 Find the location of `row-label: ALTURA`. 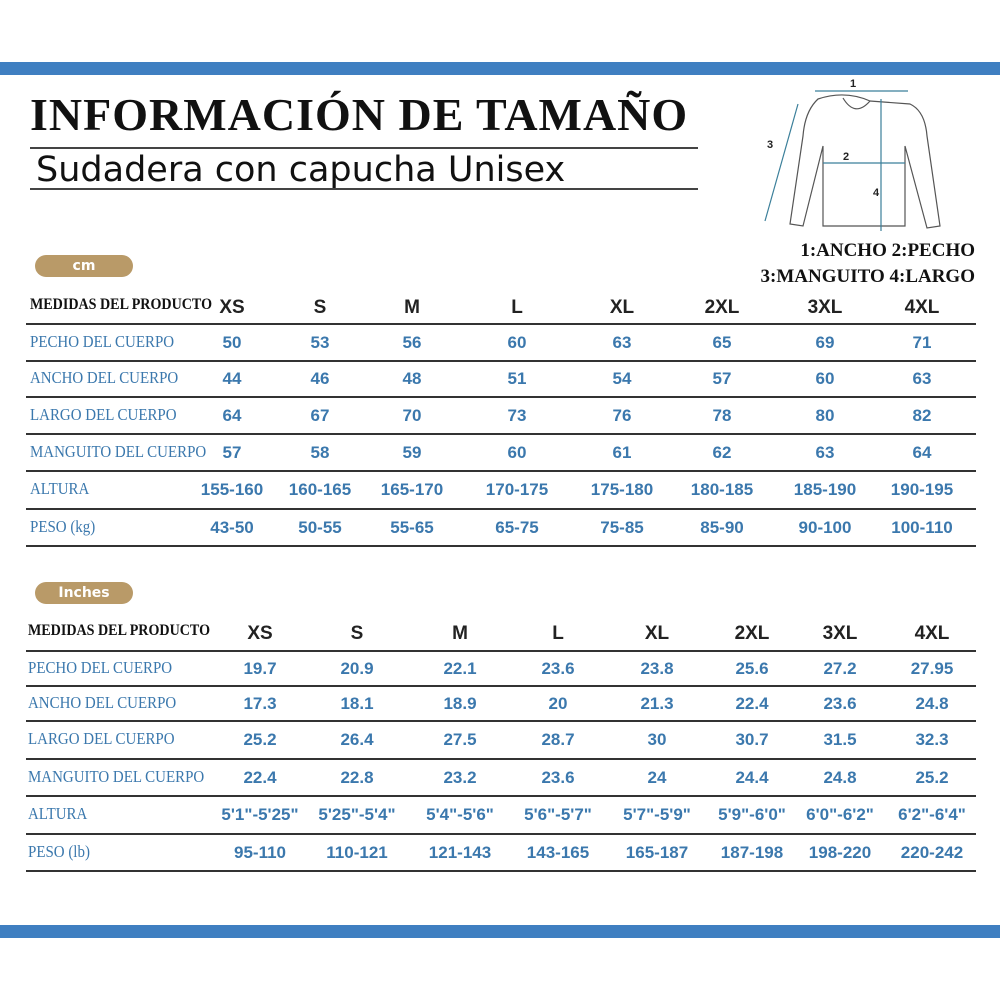

row-label: ALTURA is located at coordinates (58, 813).